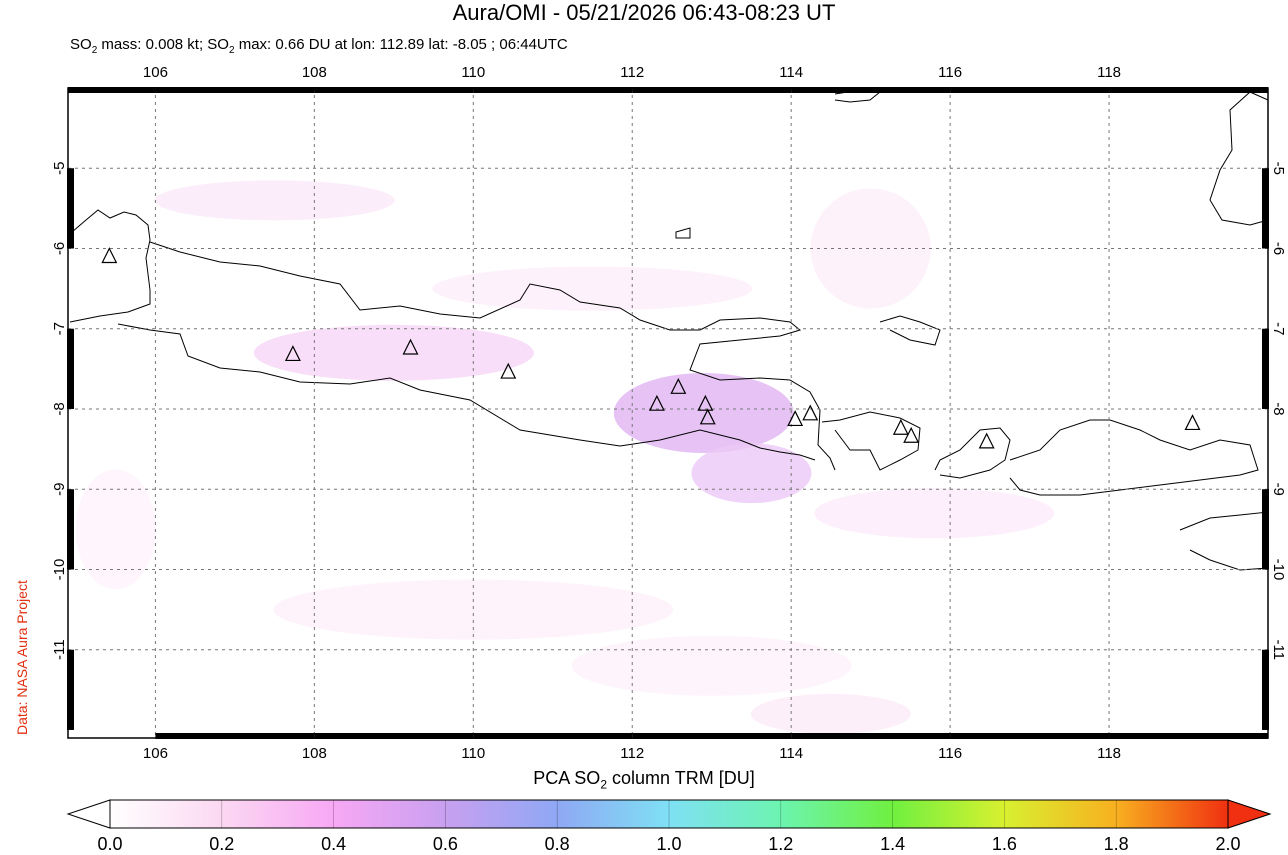 The width and height of the screenshot is (1288, 855). Describe the element at coordinates (893, 844) in the screenshot. I see `colorbar-tick-label: 1.4` at that location.